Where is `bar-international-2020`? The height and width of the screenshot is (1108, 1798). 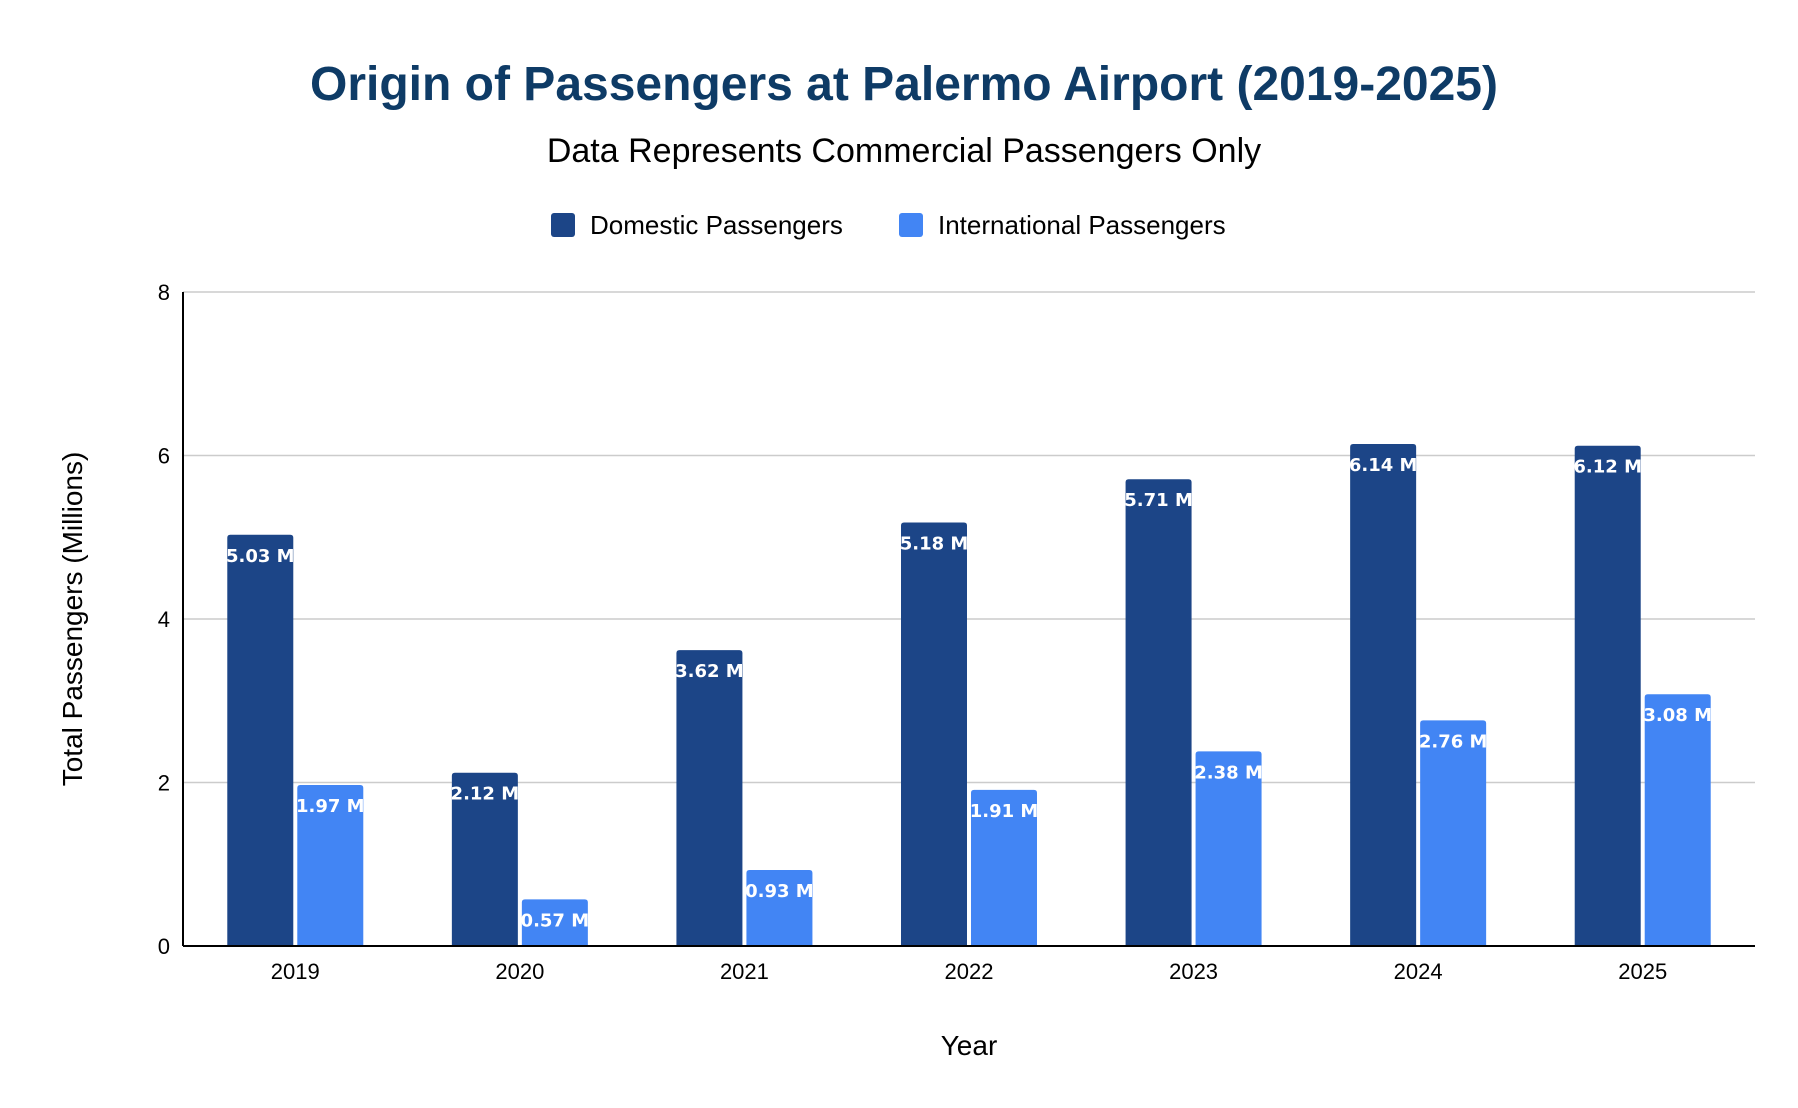
bar-international-2020 is located at coordinates (554, 922).